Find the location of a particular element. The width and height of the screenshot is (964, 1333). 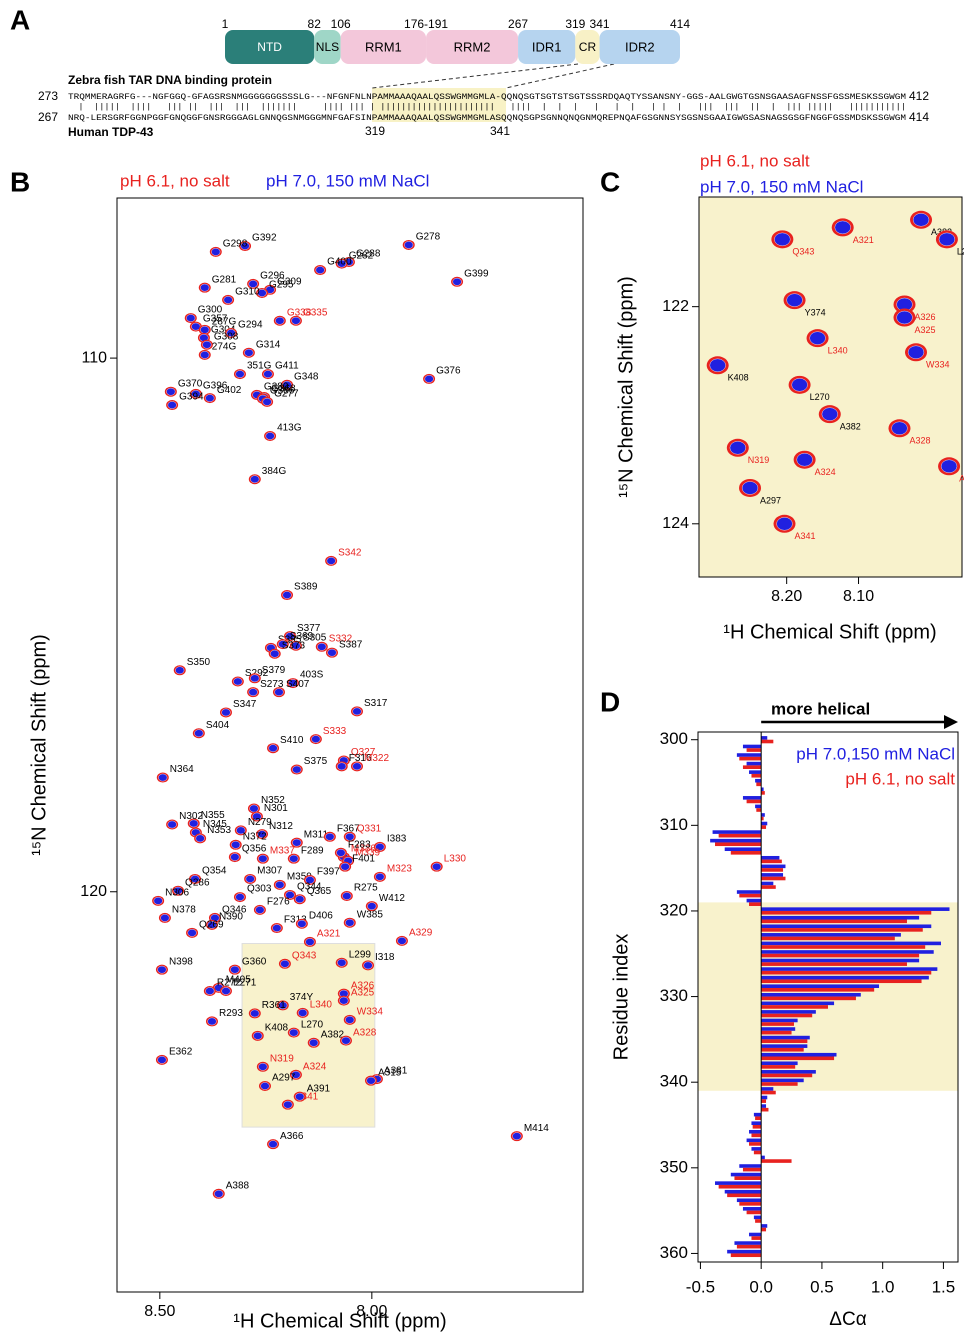

peak-label: S342 is located at coordinates (350, 553).